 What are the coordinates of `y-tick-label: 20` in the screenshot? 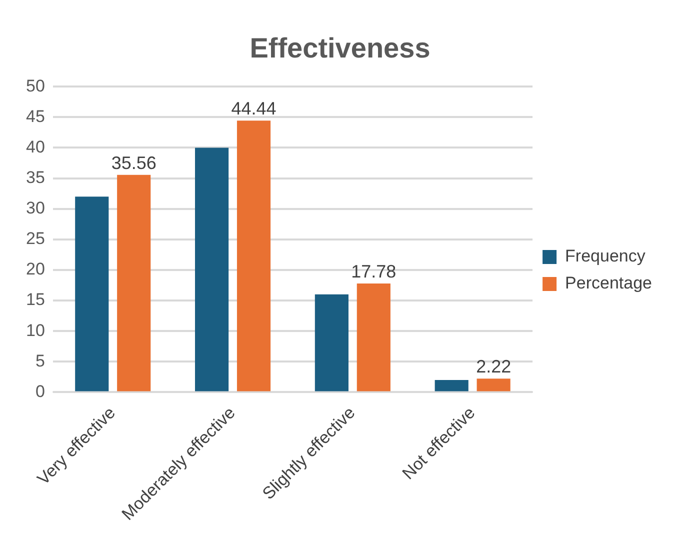 It's located at (35, 269).